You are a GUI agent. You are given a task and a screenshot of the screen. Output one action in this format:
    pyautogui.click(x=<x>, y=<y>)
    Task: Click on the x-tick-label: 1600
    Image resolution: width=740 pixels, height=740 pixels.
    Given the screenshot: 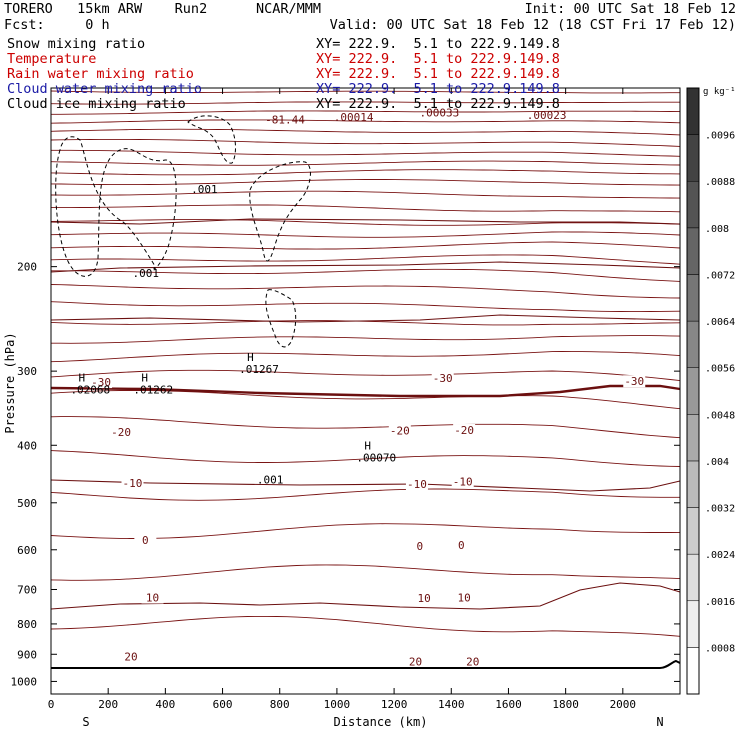 What is the action you would take?
    pyautogui.click(x=508, y=704)
    